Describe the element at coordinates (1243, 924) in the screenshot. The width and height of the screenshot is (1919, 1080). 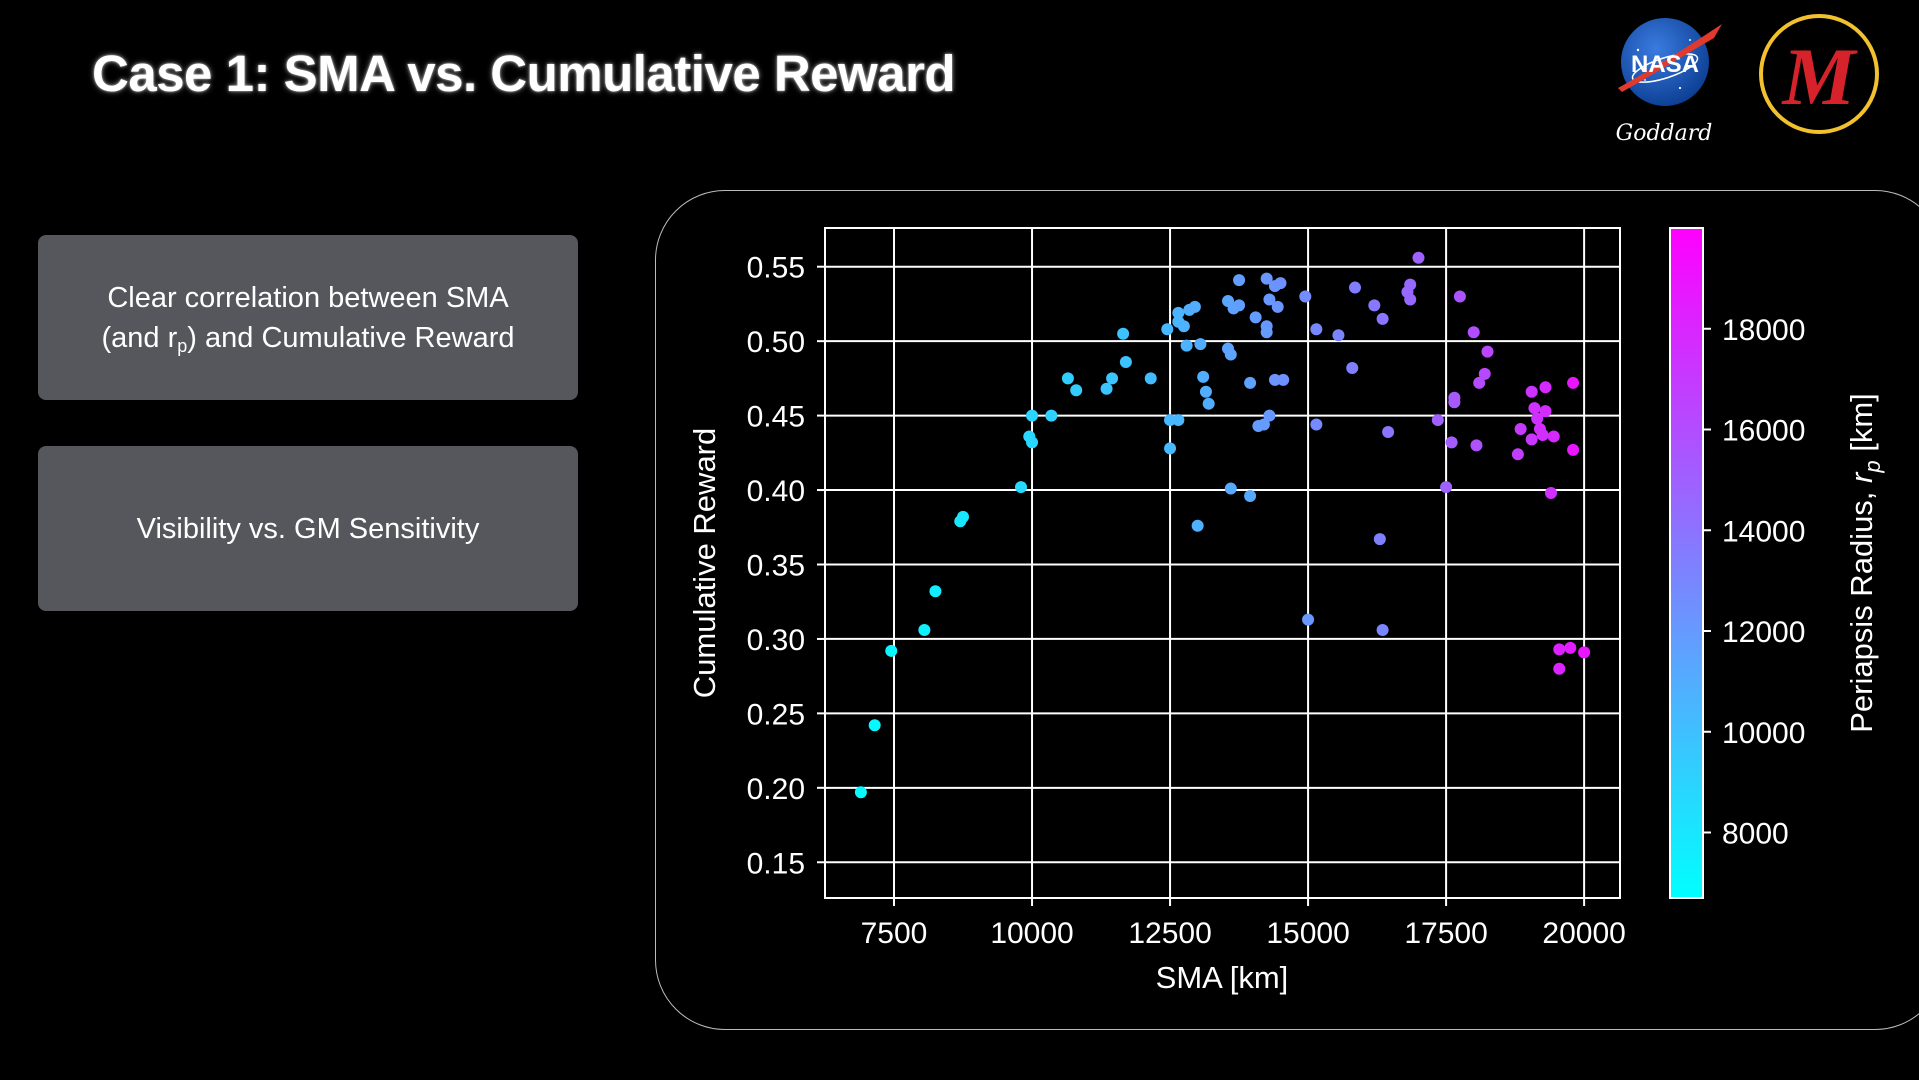
I see `x-axis-ticks: 7500 10000 12500 15000 17500 20000` at that location.